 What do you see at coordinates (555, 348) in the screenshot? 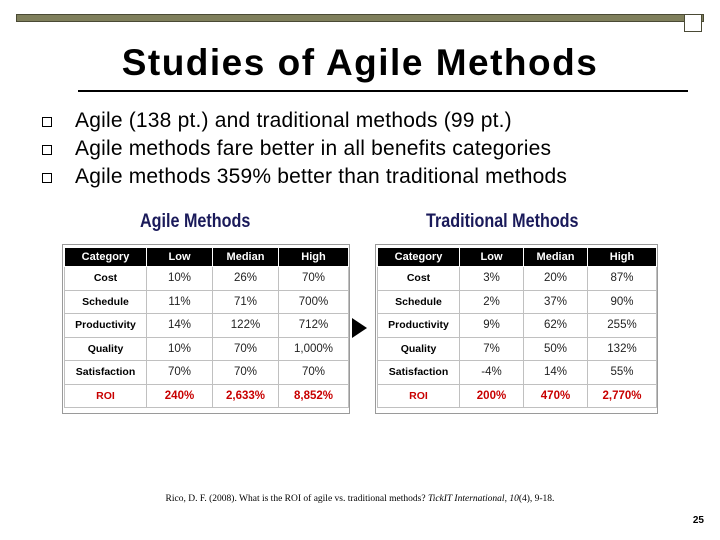
I see `table-cell: 50%` at bounding box center [555, 348].